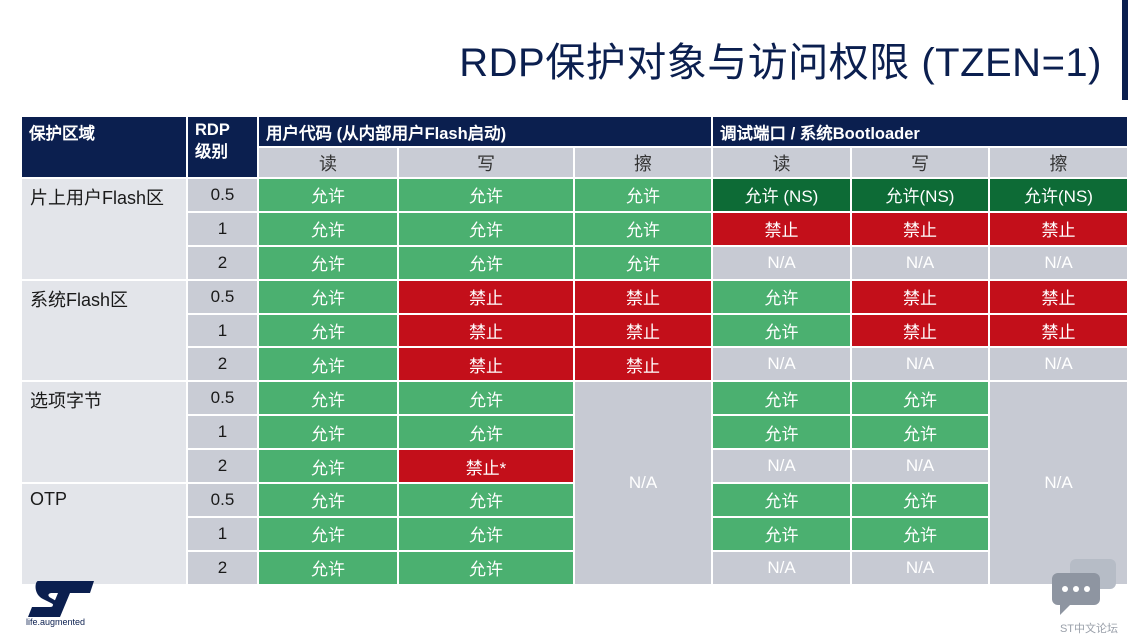 Image resolution: width=1128 pixels, height=641 pixels. I want to click on area-otp: OTP, so click(104, 534).